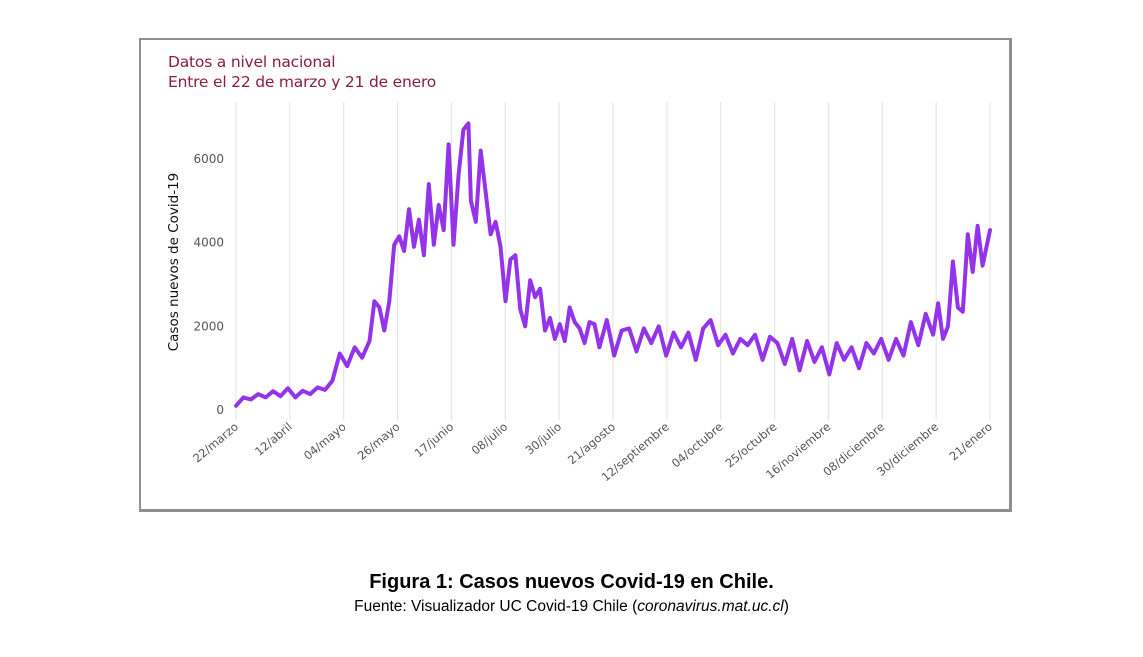 The height and width of the screenshot is (657, 1143). I want to click on x-tick-label: 08/julio, so click(489, 439).